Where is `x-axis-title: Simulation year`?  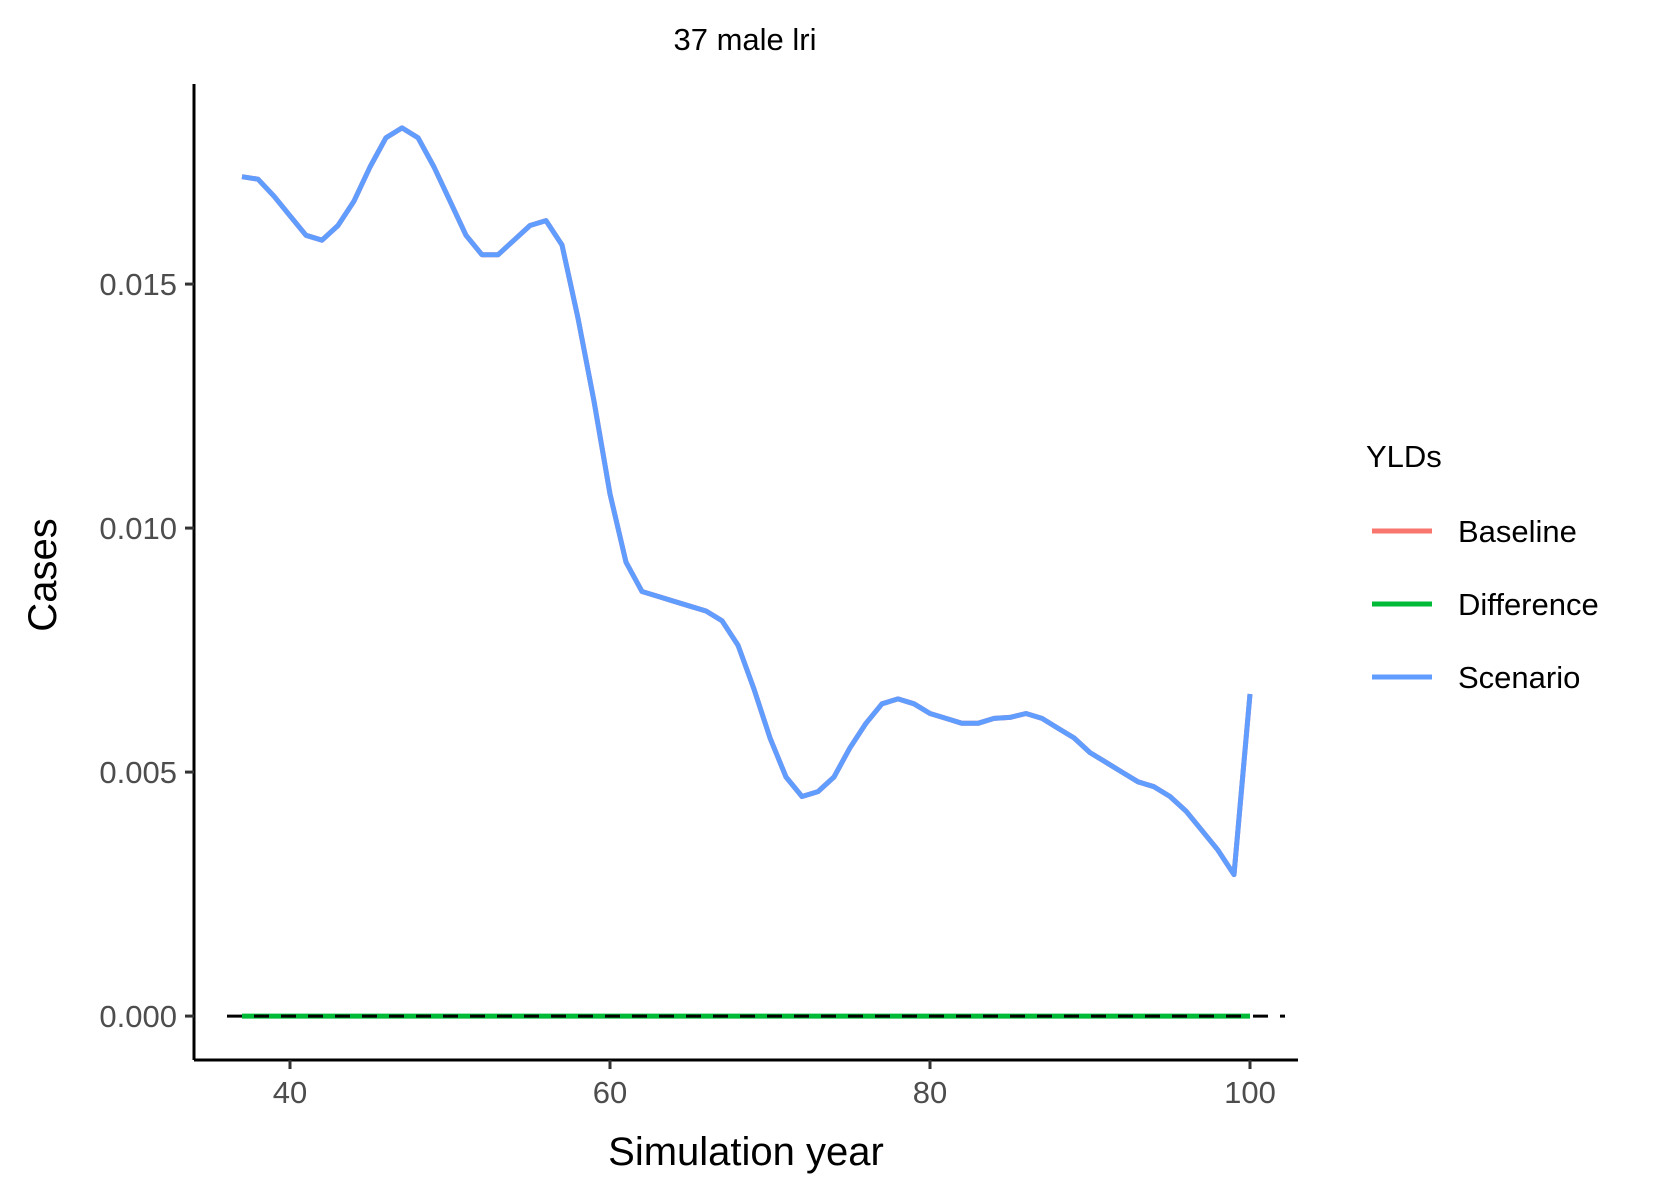
x-axis-title: Simulation year is located at coordinates (746, 1152).